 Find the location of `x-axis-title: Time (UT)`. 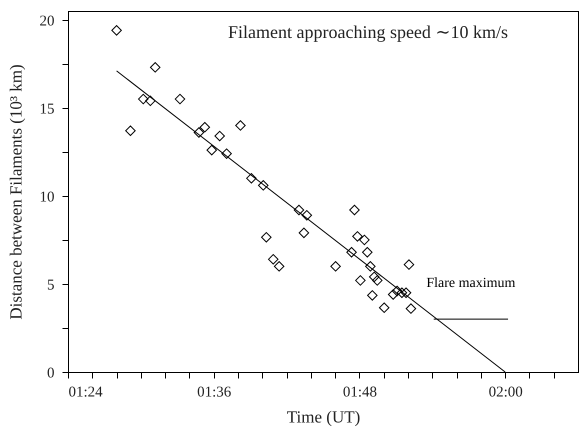

x-axis-title: Time (UT) is located at coordinates (323, 417).